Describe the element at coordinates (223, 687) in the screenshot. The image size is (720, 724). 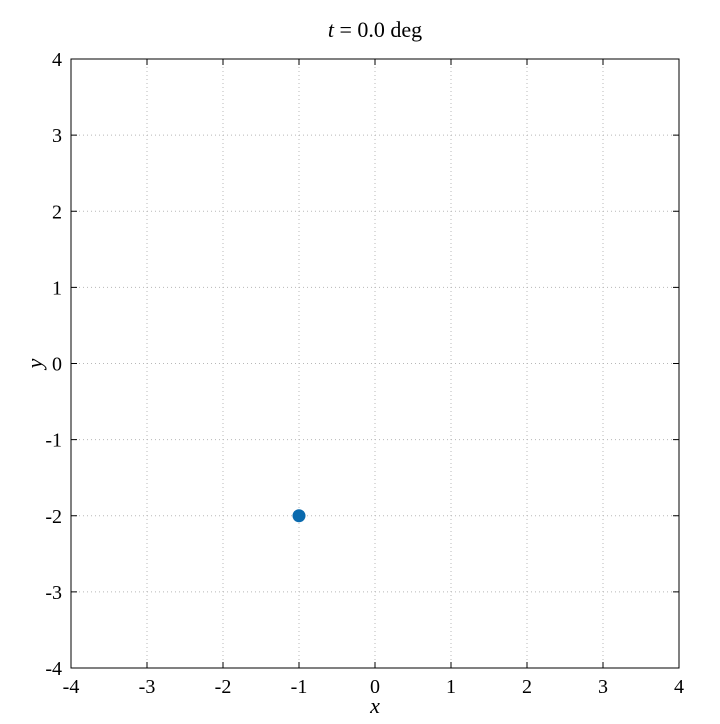
I see `x-tick-label: -2` at that location.